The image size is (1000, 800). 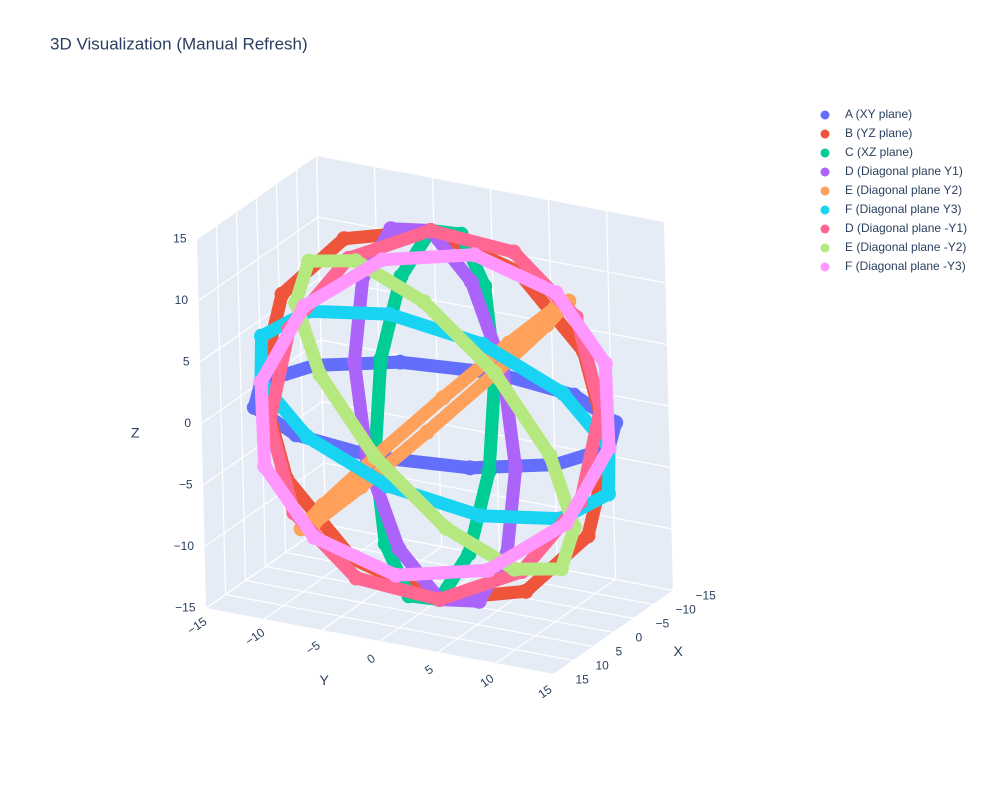 I want to click on x-tick-label: −10, so click(x=686, y=610).